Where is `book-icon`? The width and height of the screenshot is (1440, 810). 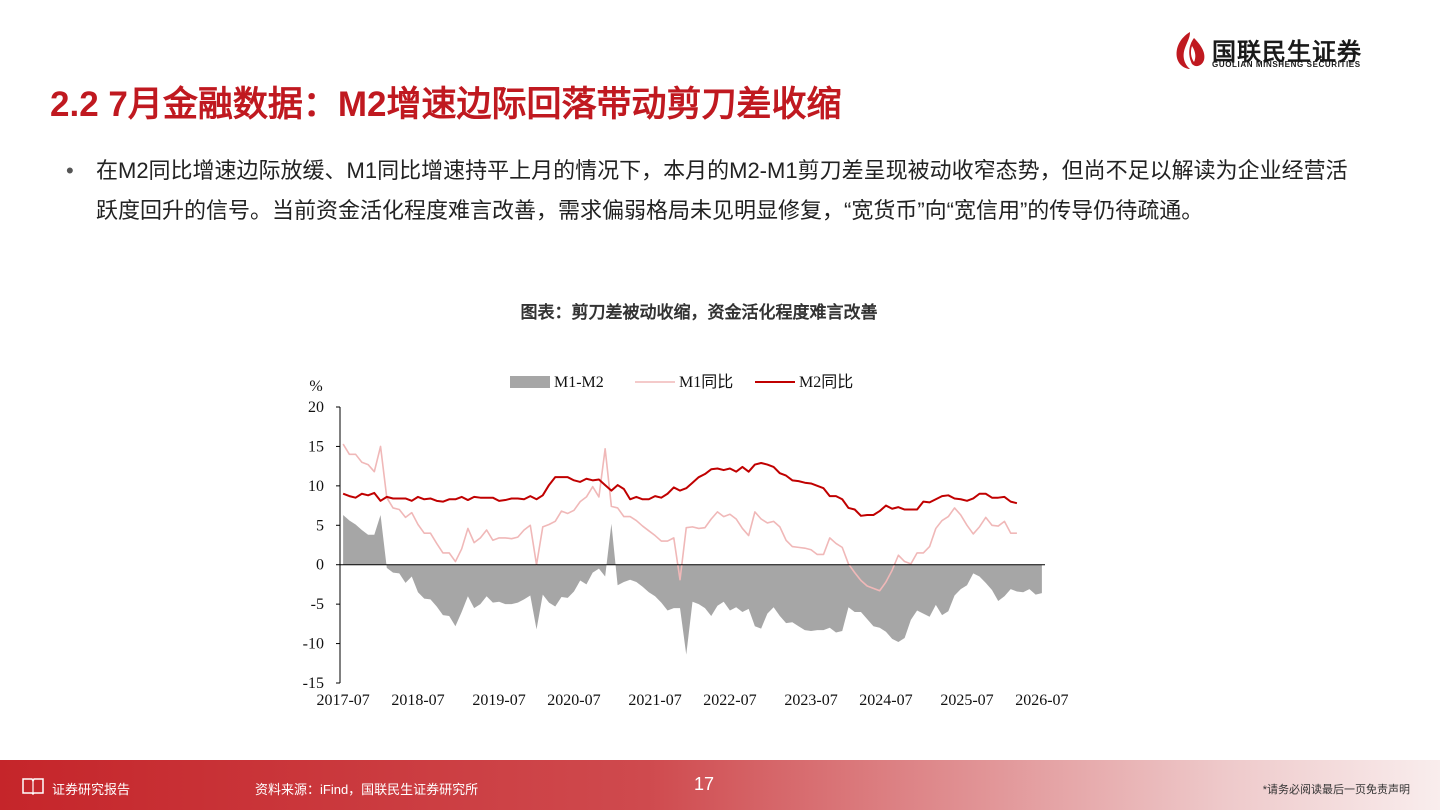
book-icon is located at coordinates (33, 786).